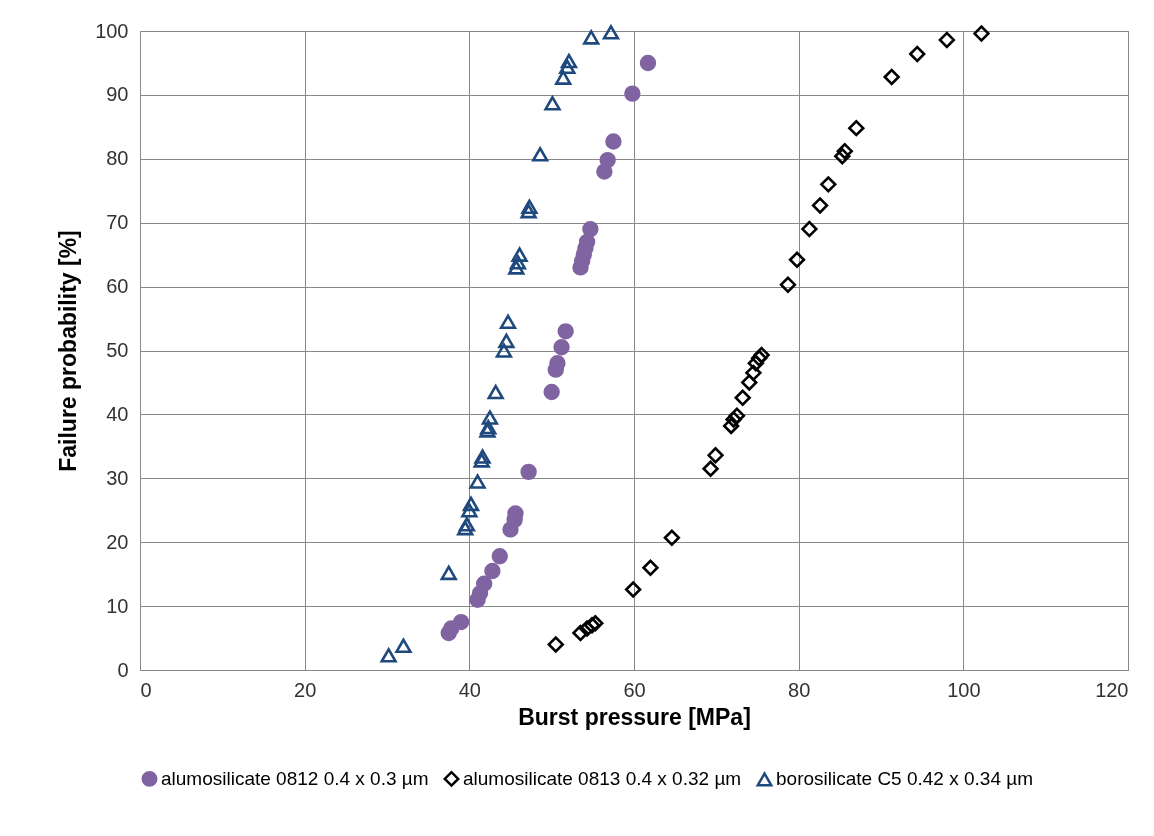 This screenshot has width=1154, height=836. I want to click on x-tick-label: 40, so click(469, 689).